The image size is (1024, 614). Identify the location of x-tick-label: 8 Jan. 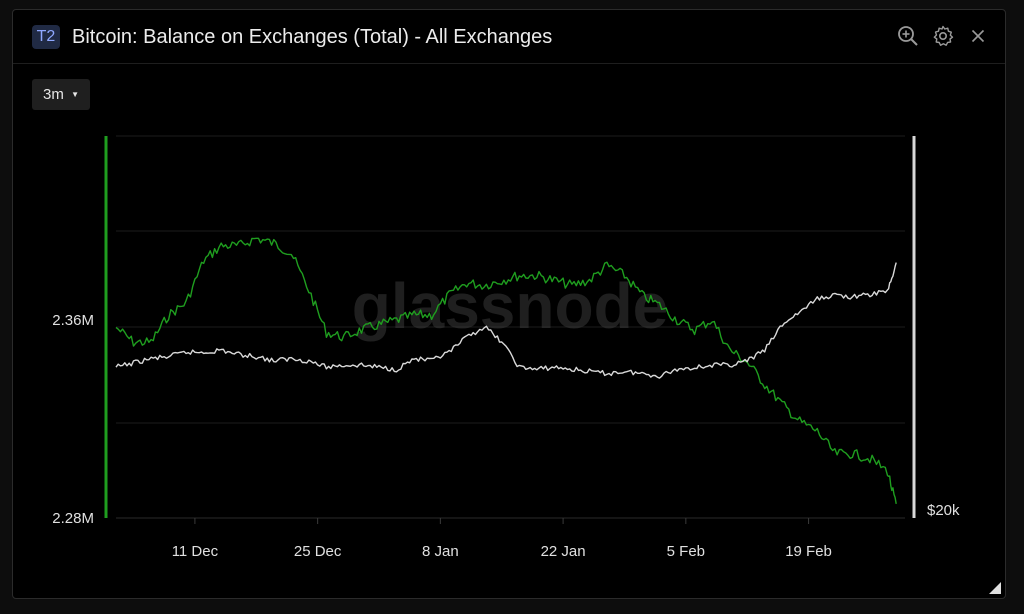
(440, 551).